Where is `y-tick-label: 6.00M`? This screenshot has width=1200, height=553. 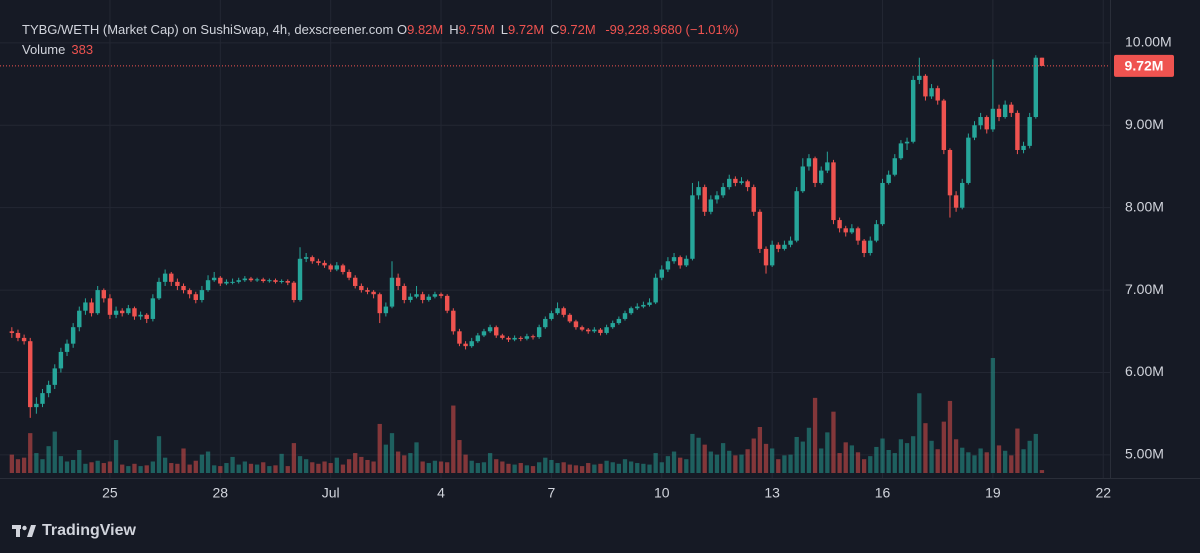
y-tick-label: 6.00M is located at coordinates (1144, 371).